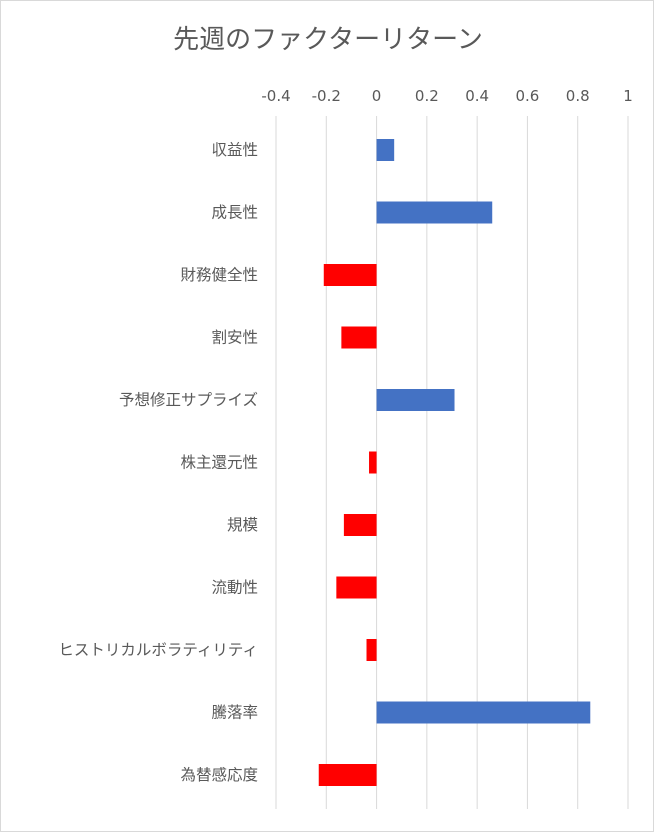 This screenshot has height=833, width=654. Describe the element at coordinates (377, 96) in the screenshot. I see `x-tick-label: 0` at that location.